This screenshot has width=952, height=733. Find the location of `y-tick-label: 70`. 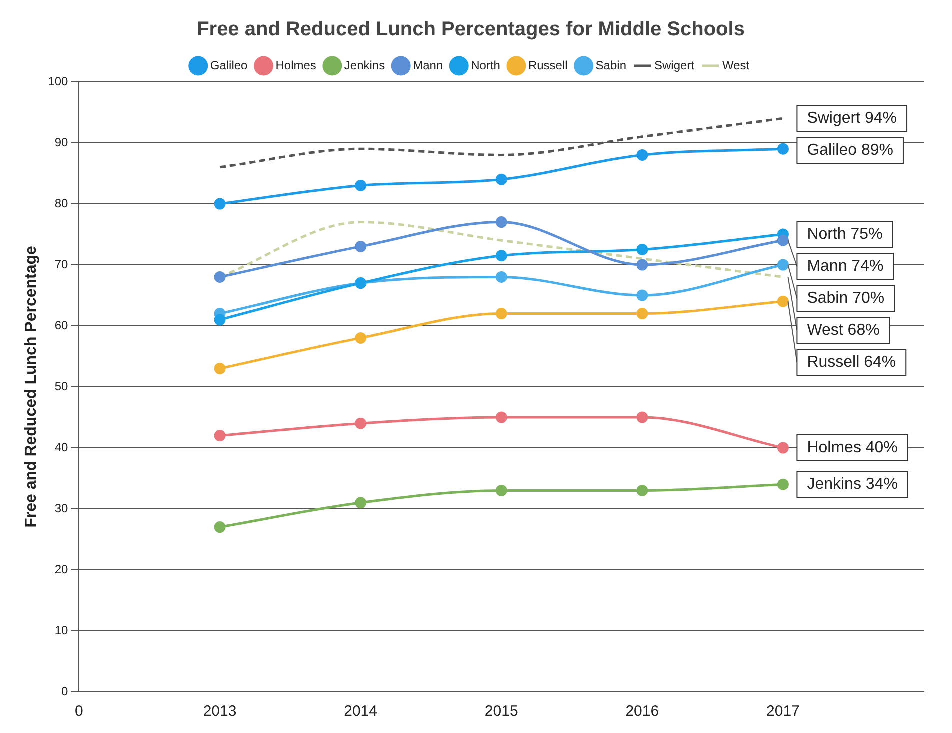

y-tick-label: 70 is located at coordinates (61, 264).